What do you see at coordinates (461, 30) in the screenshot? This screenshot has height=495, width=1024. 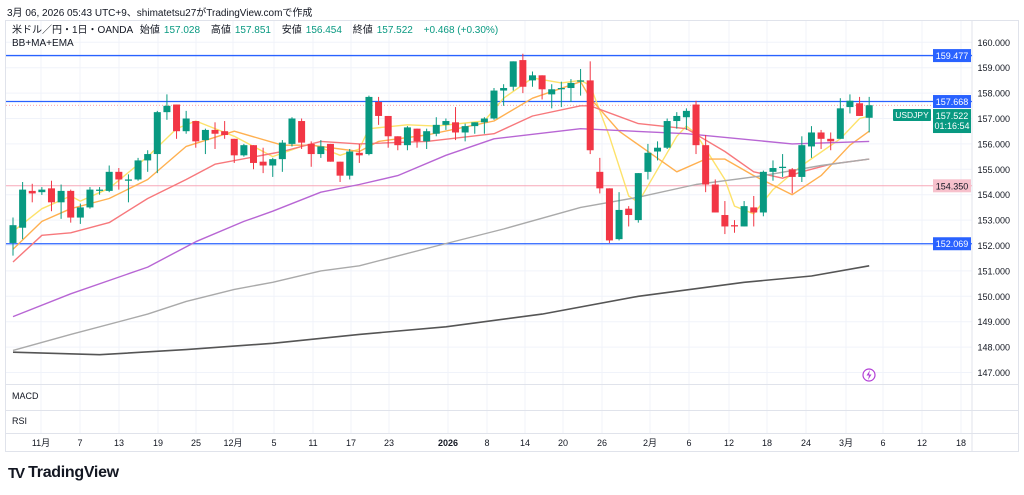 I see `change-value: +0.468 (+0.30%)` at bounding box center [461, 30].